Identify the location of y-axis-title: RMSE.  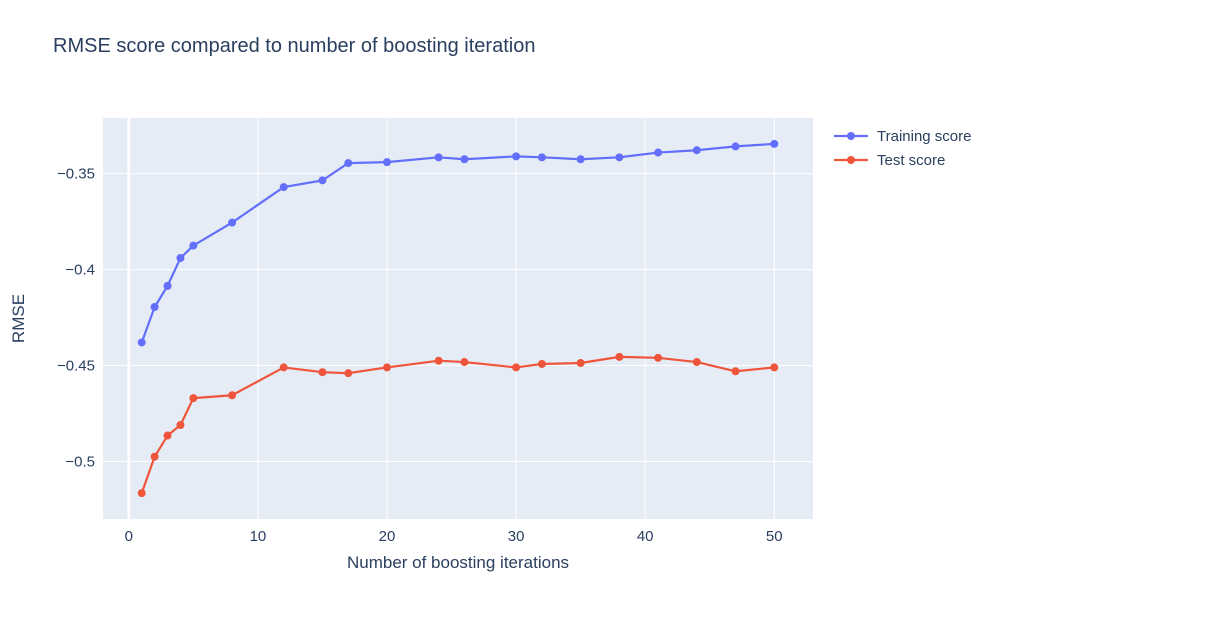
(18, 318).